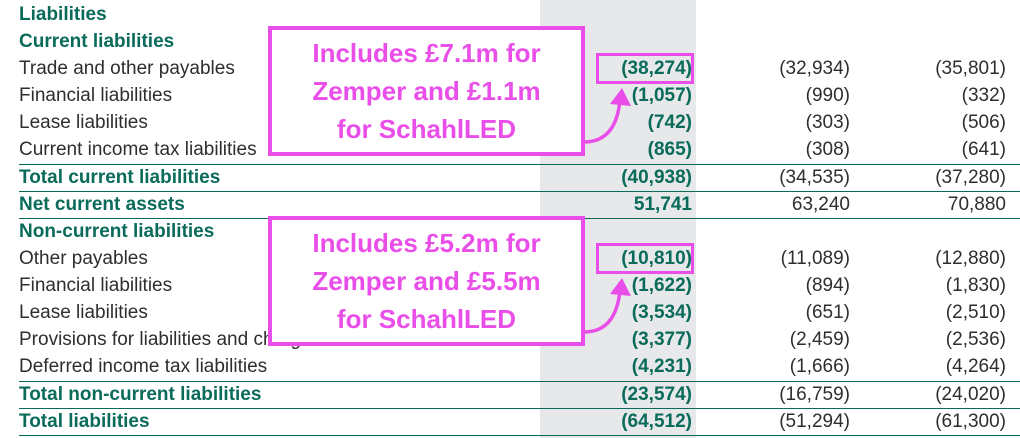 Image resolution: width=1020 pixels, height=438 pixels. I want to click on table-row: Lease liabilities (742) (303) (506), so click(510, 122).